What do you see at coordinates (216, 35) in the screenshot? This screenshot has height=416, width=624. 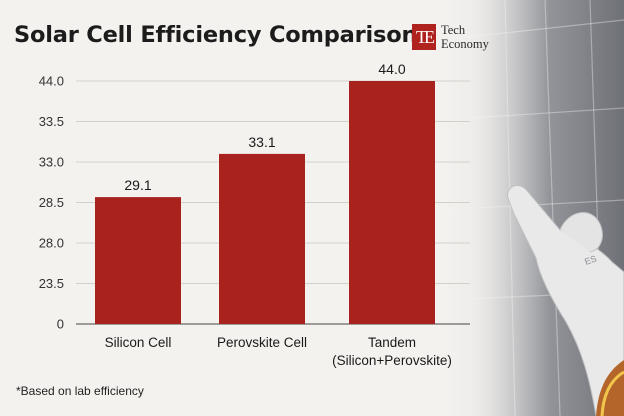 I see `chart-title: Solar Cell Efficiency Comparison` at bounding box center [216, 35].